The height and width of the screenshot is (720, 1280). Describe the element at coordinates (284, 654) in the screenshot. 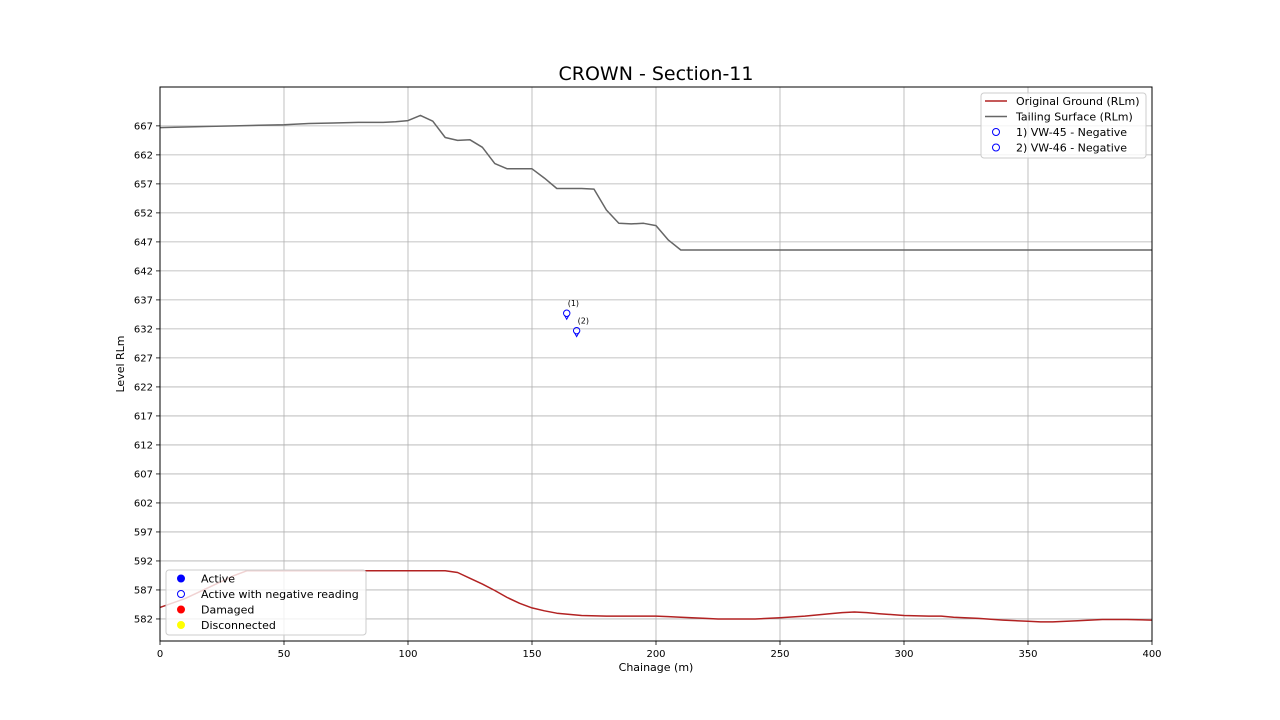

I see `x-tick-label: 50` at that location.